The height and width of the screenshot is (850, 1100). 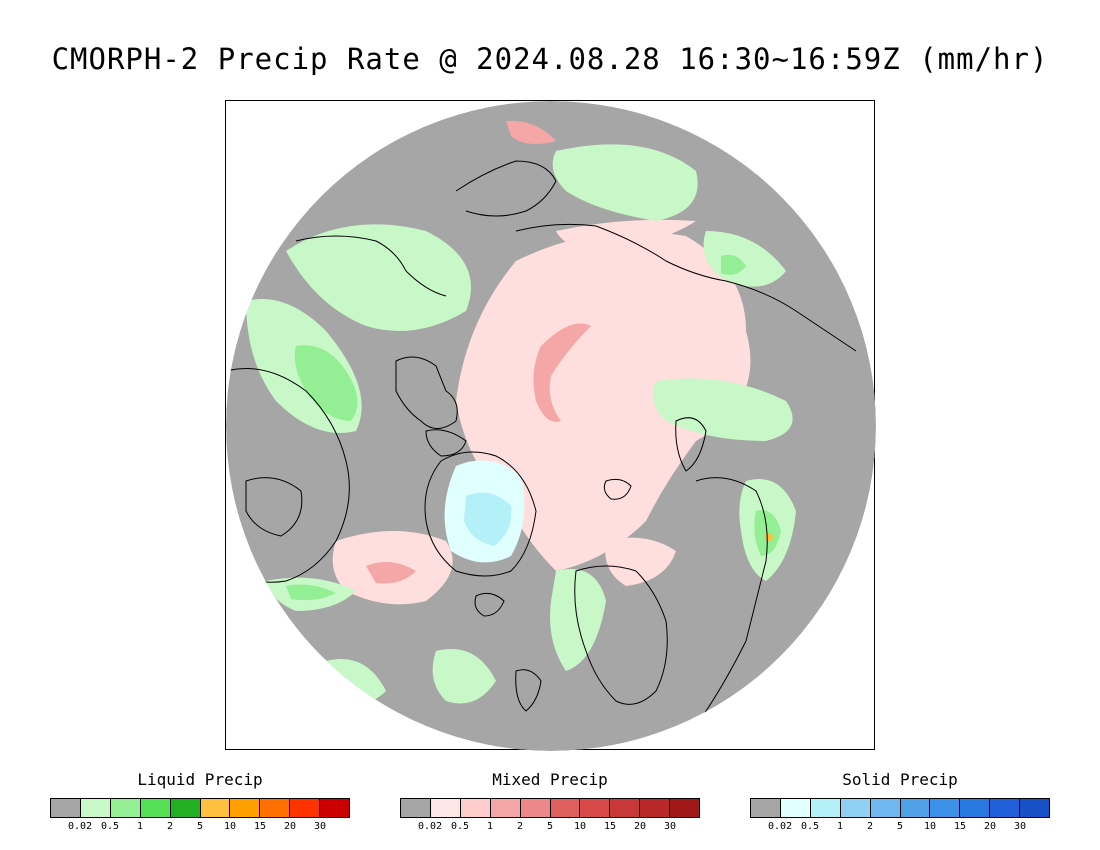 What do you see at coordinates (686, 287) in the screenshot?
I see `siberia-coastline` at bounding box center [686, 287].